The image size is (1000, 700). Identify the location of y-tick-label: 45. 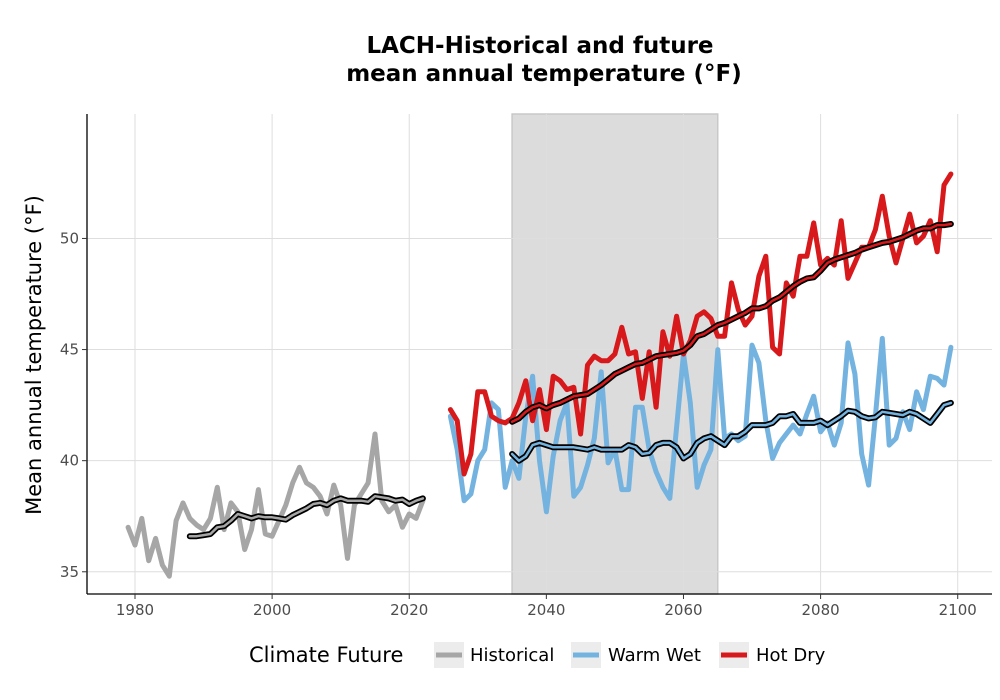
(69, 350).